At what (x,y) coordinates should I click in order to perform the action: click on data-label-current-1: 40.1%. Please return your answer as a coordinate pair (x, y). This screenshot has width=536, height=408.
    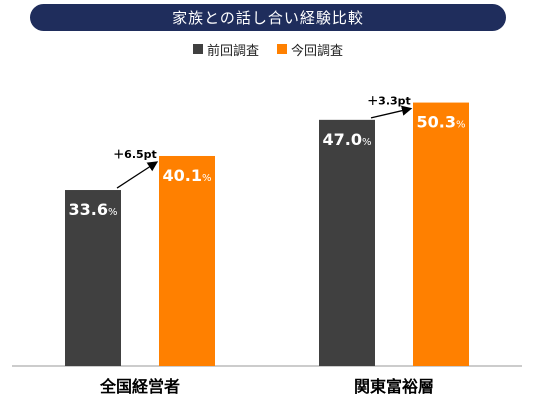
    Looking at the image, I should click on (187, 175).